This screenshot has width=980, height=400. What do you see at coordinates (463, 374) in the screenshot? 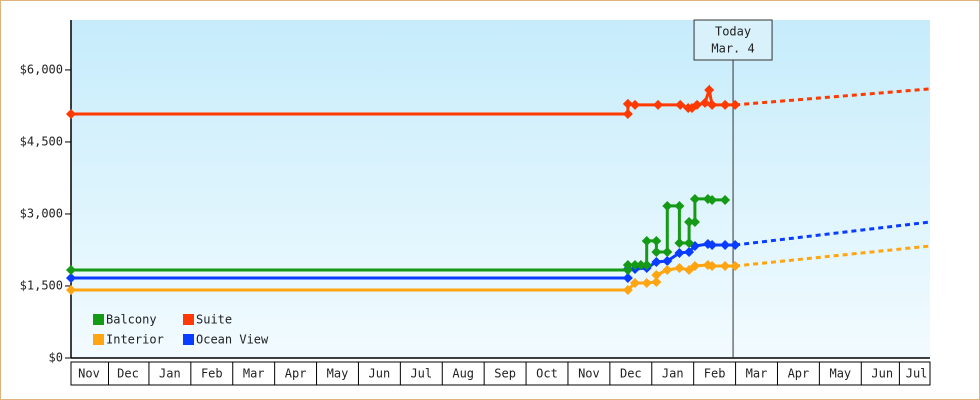
I see `x-tick-label: Aug` at bounding box center [463, 374].